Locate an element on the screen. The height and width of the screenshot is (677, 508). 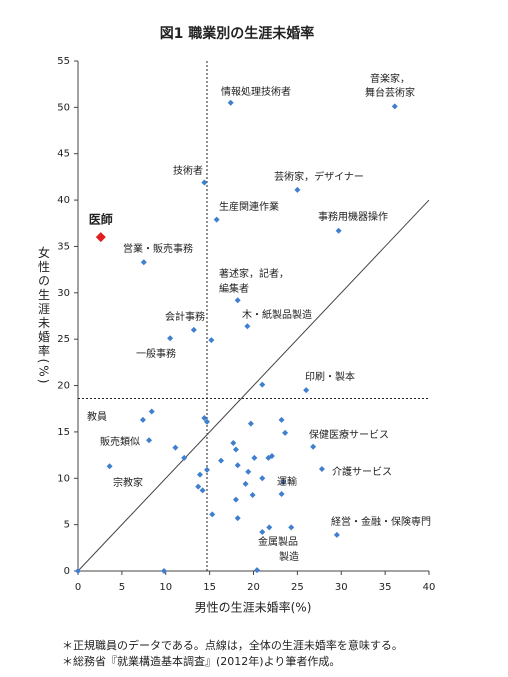
x-tick-label: 35 is located at coordinates (385, 587).